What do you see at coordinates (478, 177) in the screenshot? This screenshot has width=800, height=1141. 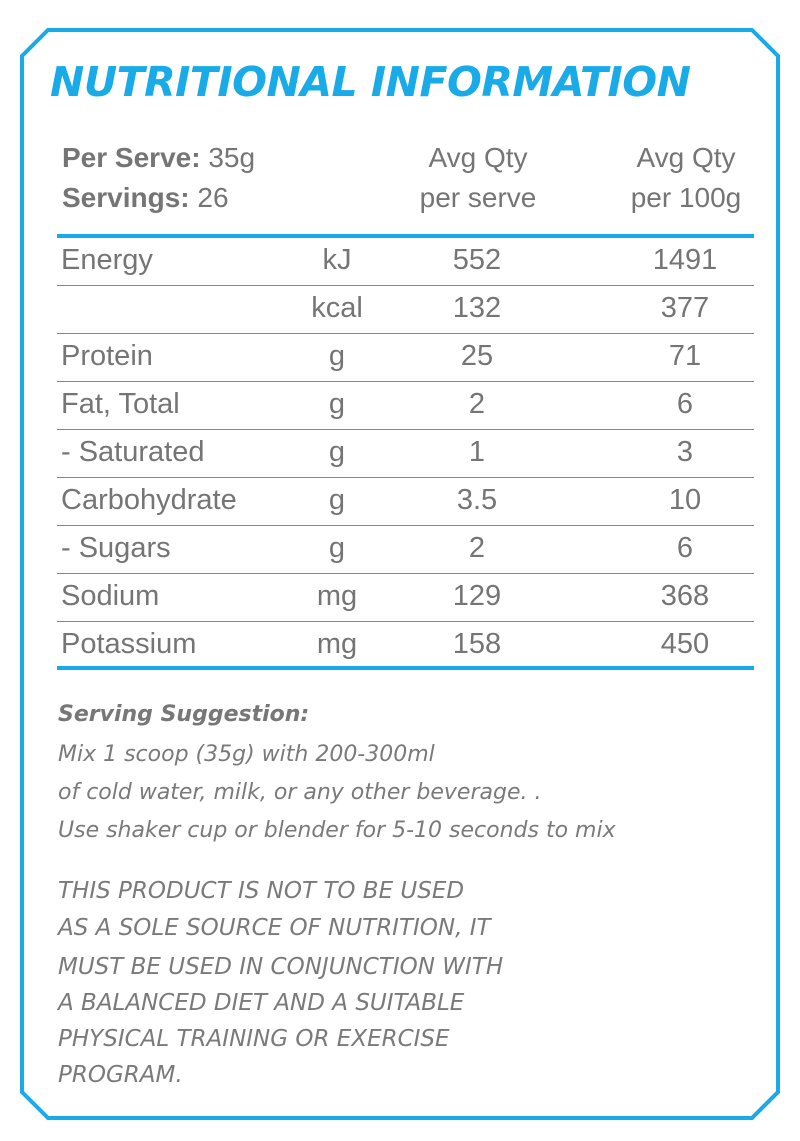 I see `col-header-per-serve: Avg Qty per serve` at bounding box center [478, 177].